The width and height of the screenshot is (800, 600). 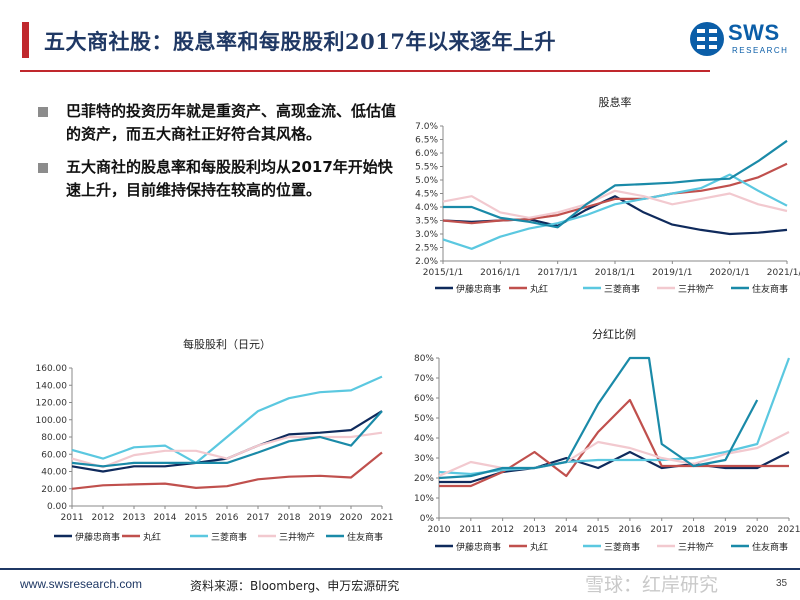 What do you see at coordinates (760, 50) in the screenshot?
I see `logo-subtitle: RESEARCH` at bounding box center [760, 50].